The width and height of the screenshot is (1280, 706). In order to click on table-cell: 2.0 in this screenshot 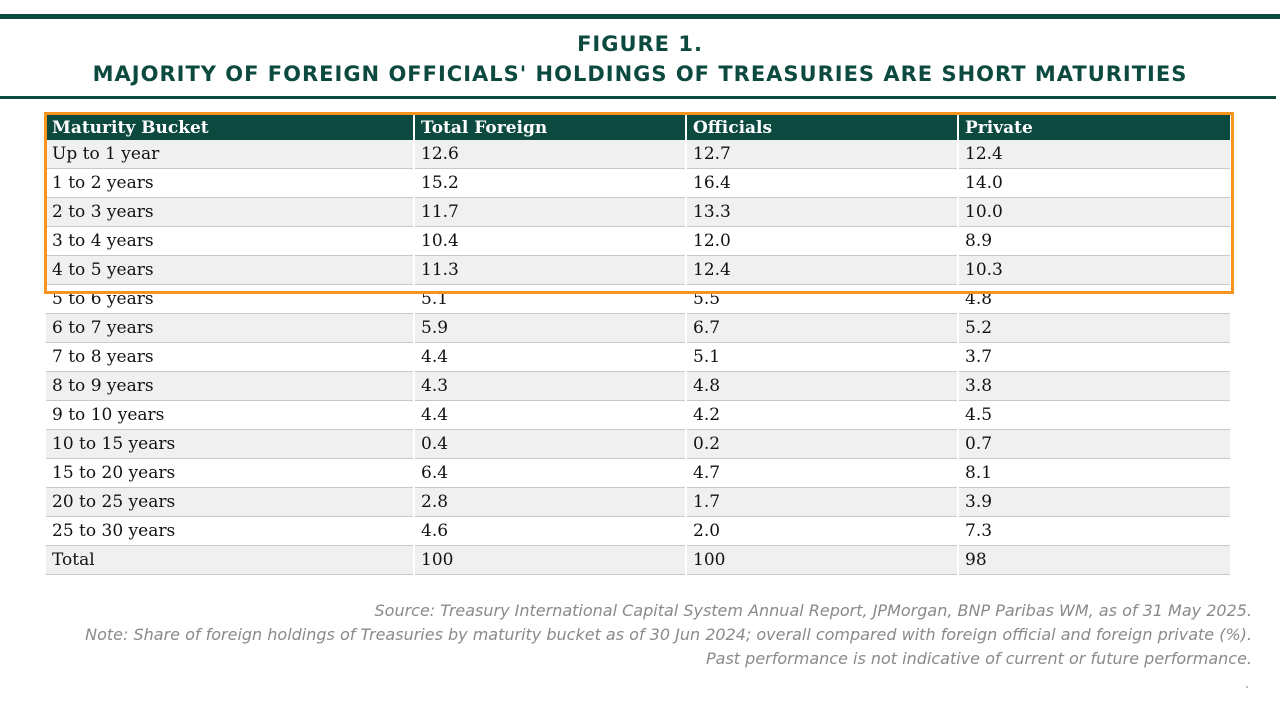, I will do `click(822, 531)`.